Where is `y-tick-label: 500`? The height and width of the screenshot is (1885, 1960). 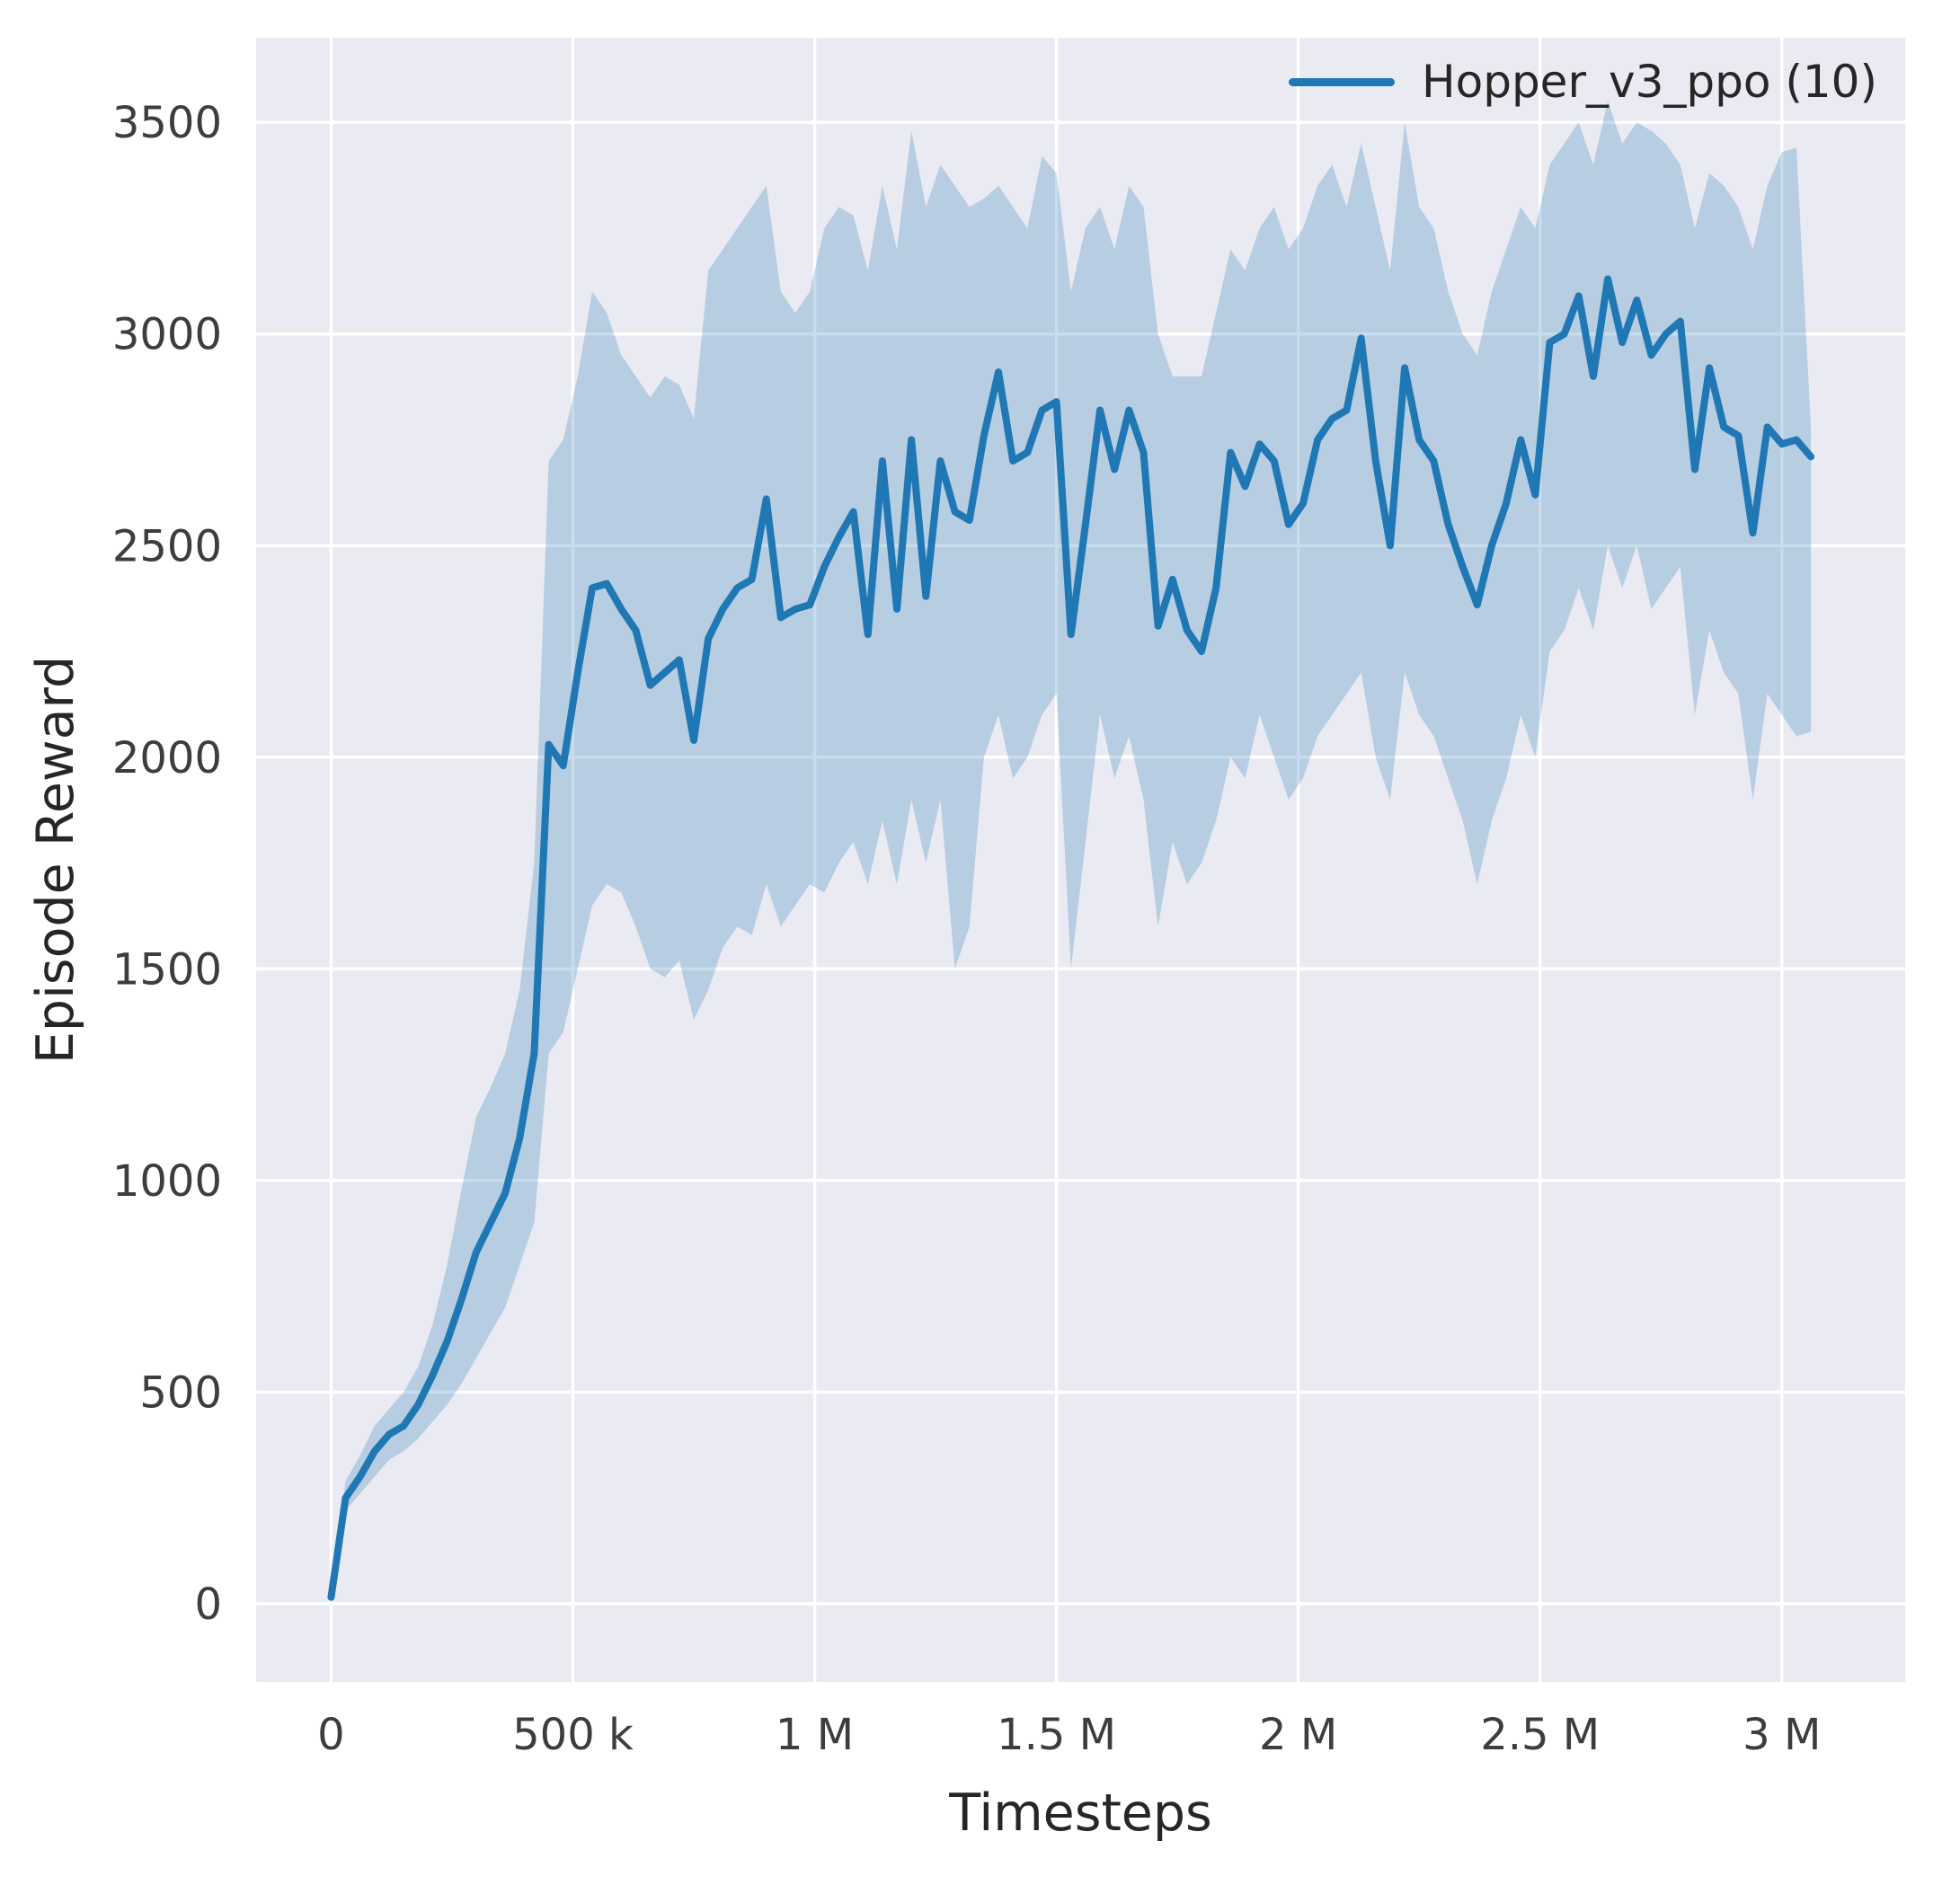 y-tick-label: 500 is located at coordinates (180, 1392).